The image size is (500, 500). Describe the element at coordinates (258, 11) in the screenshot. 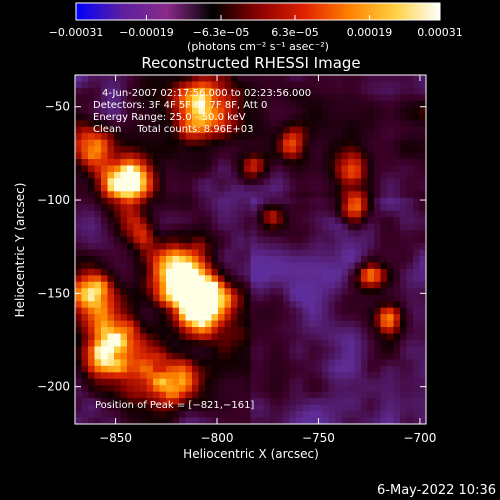

I see `colorbar` at that location.